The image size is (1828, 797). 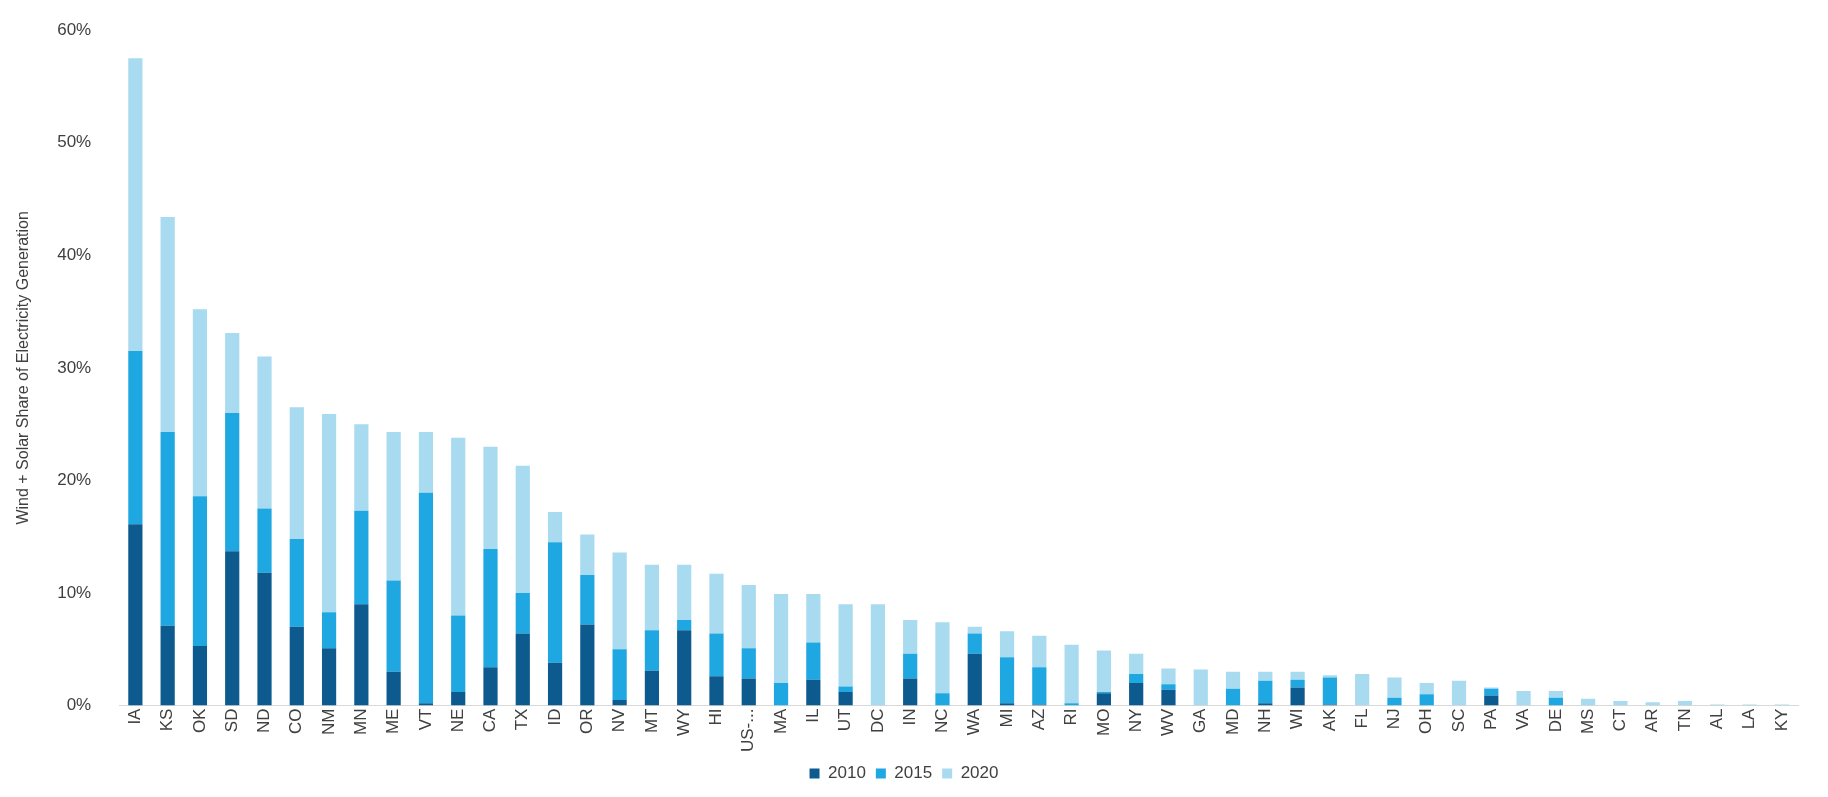 I want to click on x-tick-label: RI, so click(x=1071, y=717).